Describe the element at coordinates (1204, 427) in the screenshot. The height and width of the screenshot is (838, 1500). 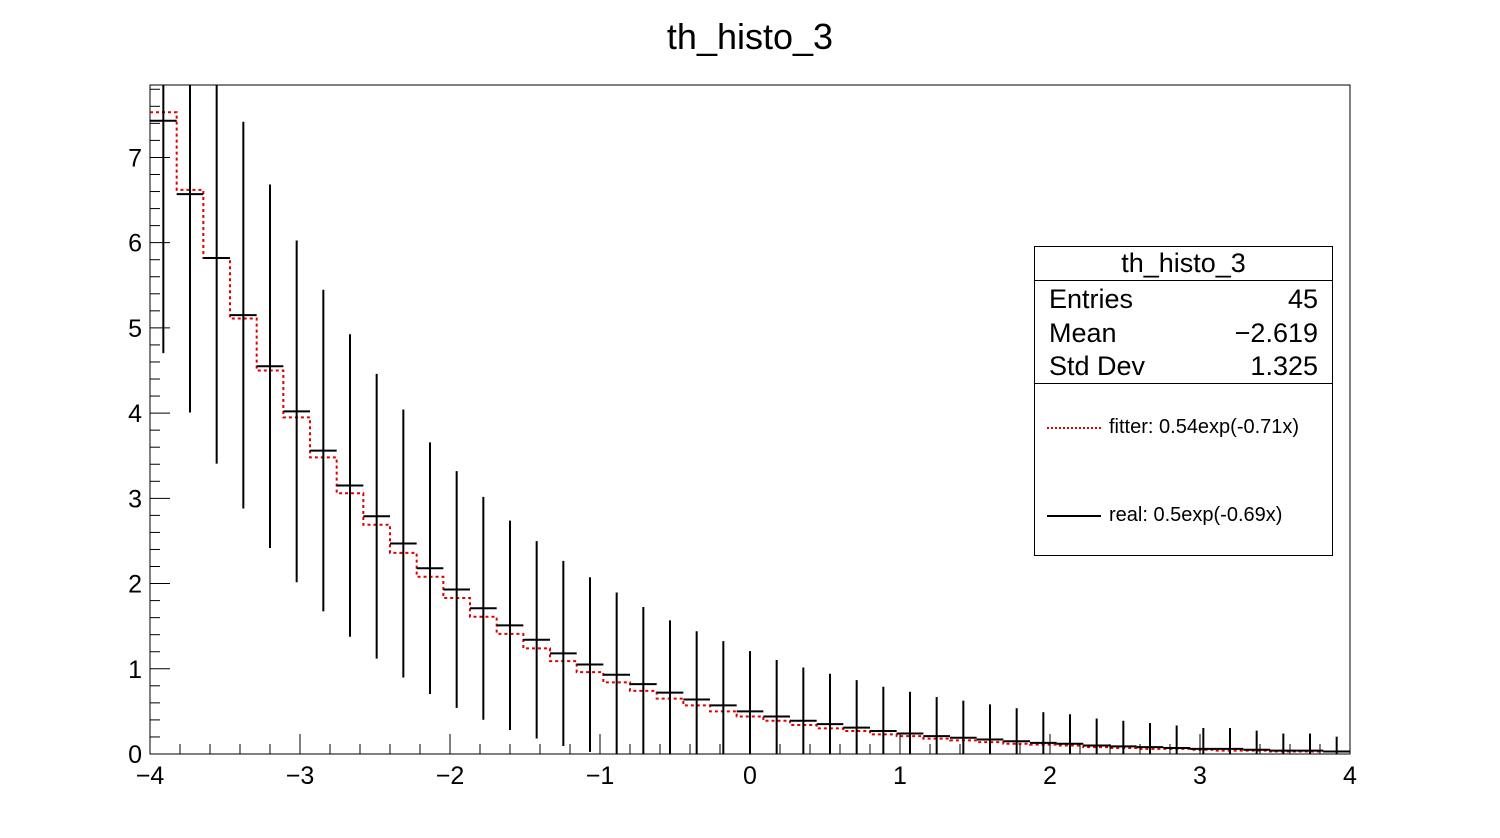
I see `legend-label: fitter: 0.54exp(-0.71x)` at that location.